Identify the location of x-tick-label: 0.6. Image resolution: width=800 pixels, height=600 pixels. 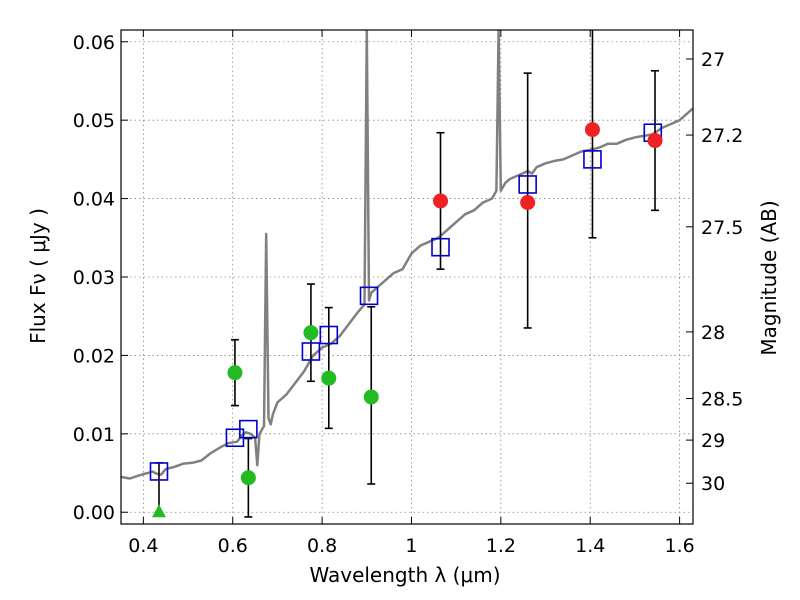
(233, 546).